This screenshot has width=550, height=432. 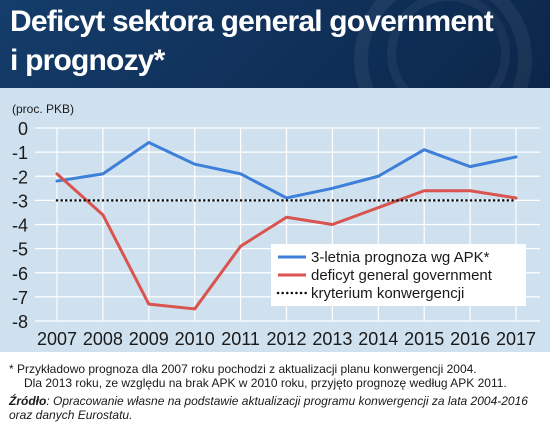 I want to click on x-tick-label: 2008, so click(x=103, y=339).